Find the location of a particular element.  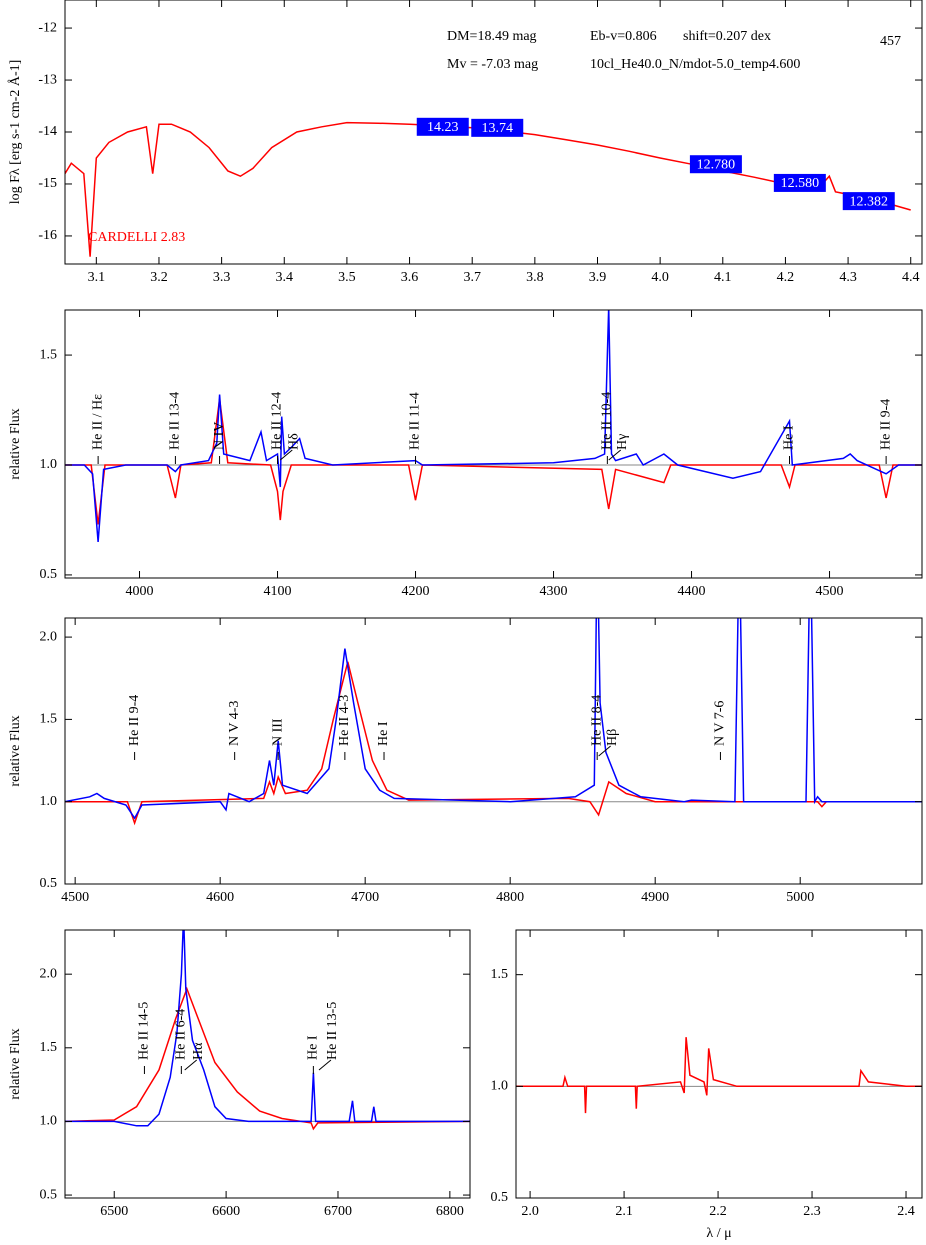

y-axis-label: relative Flux is located at coordinates (15, 443).